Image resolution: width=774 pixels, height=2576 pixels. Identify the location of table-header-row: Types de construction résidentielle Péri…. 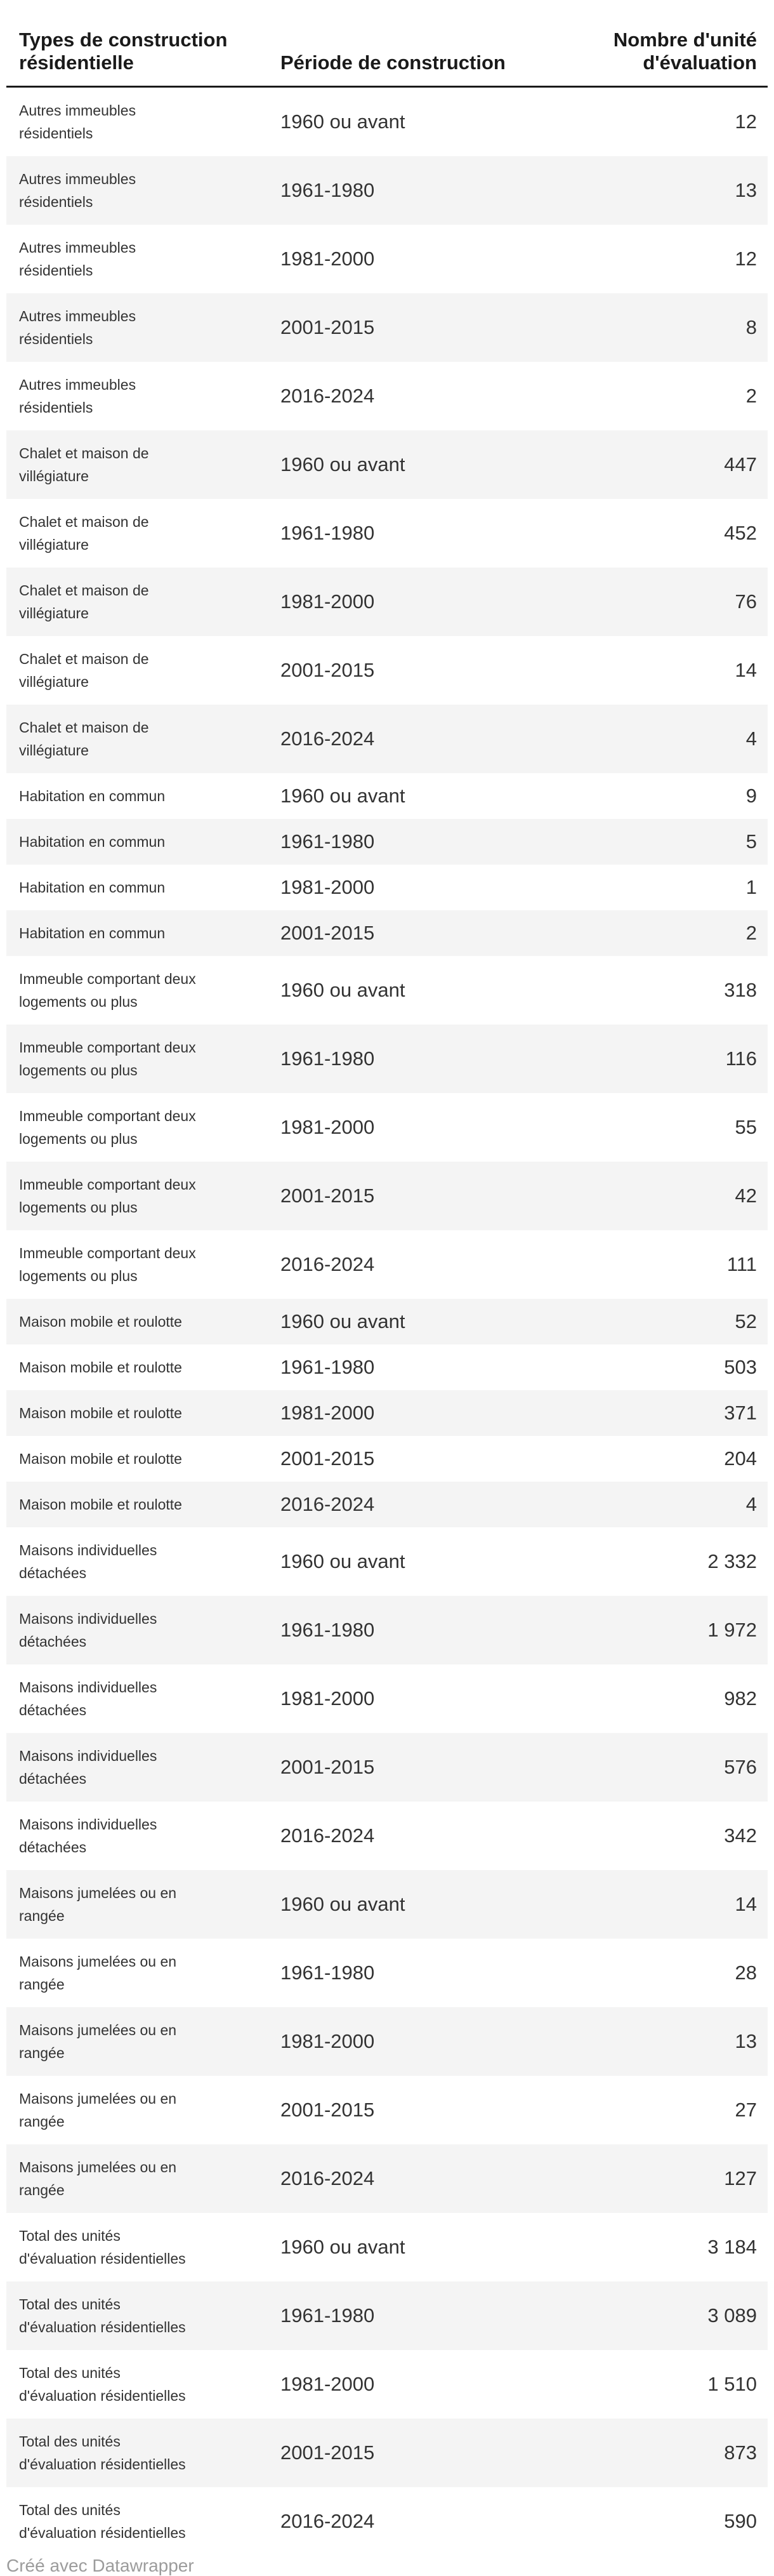
(387, 44).